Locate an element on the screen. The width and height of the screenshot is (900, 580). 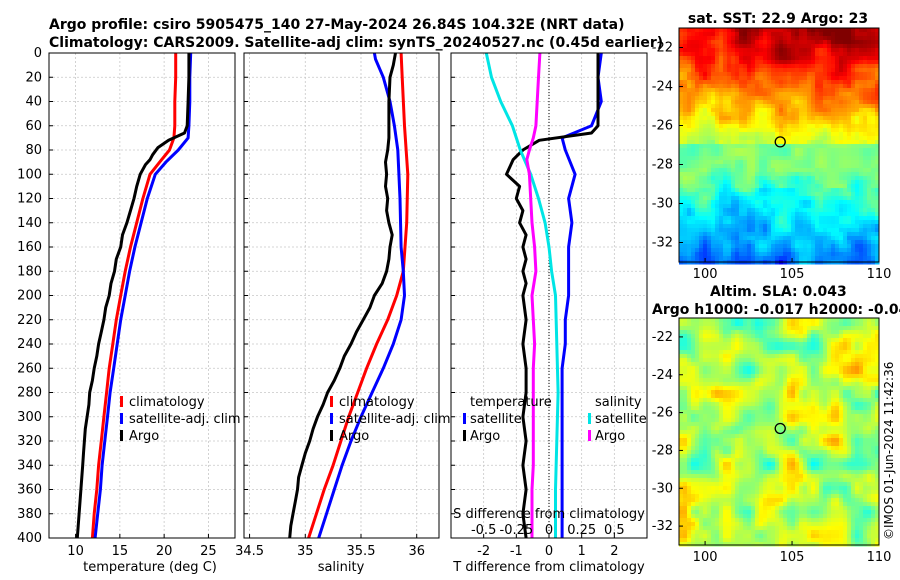
y-tick-label: 340 is located at coordinates (29, 465).